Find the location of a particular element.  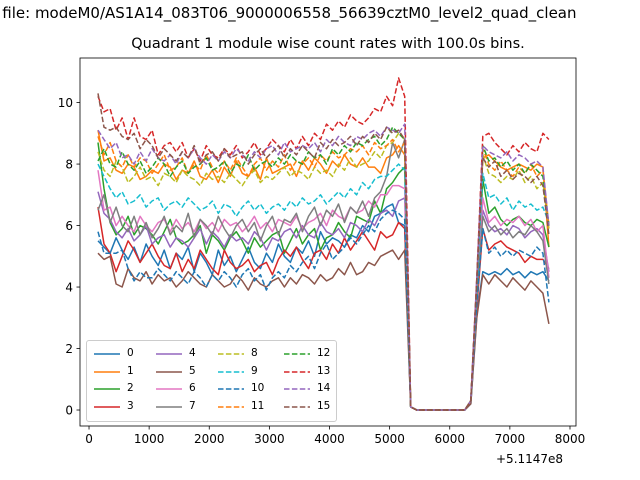

x-tick-label: 3000 is located at coordinates (269, 439).